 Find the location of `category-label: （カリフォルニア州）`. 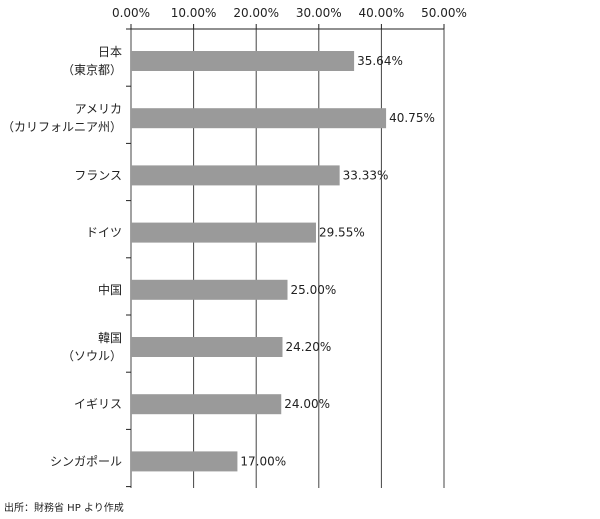

category-label: （カリフォルニア州） is located at coordinates (62, 127).